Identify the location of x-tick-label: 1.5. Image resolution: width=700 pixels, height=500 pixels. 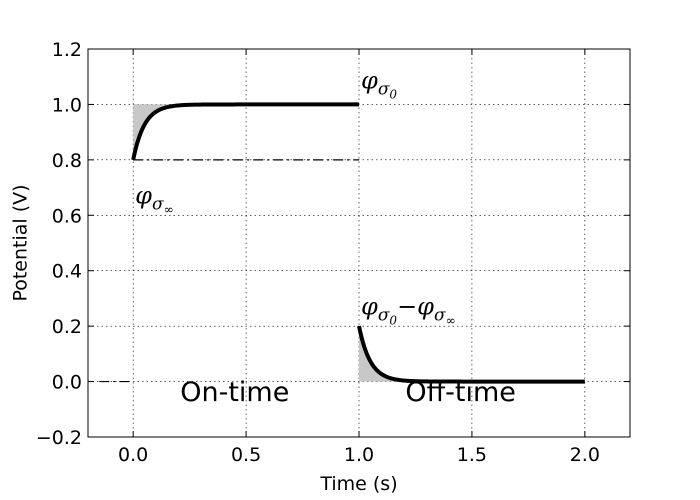
(472, 455).